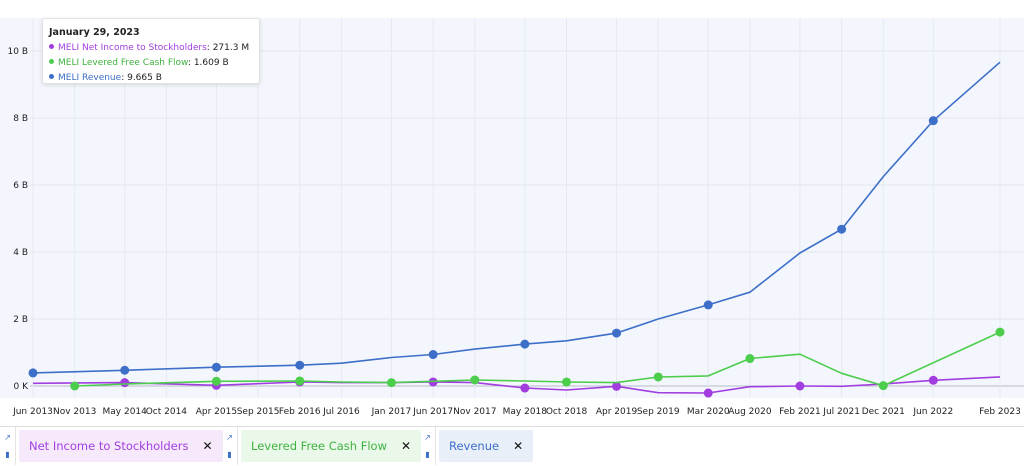  I want to click on tooltip-row-revenue: MELI Revenue: 9.665 B, so click(151, 78).